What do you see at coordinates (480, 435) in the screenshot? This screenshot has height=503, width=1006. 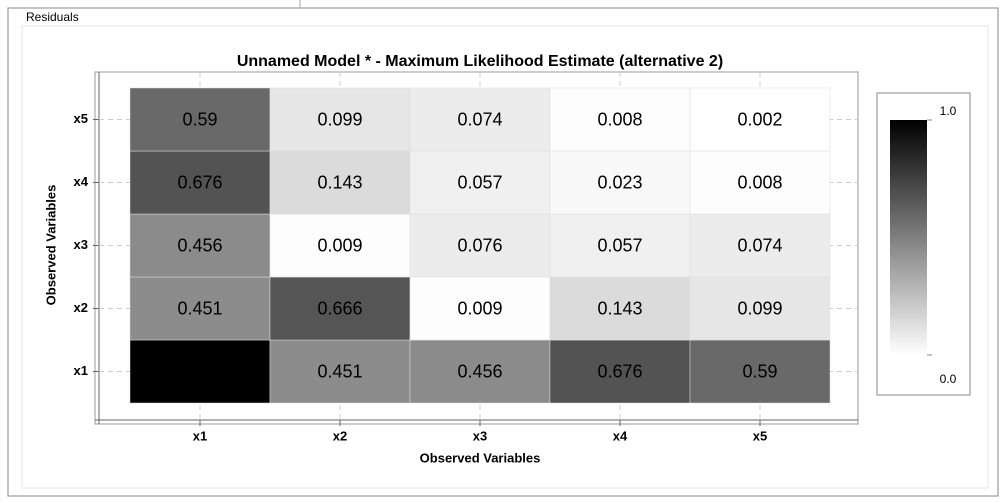 I see `x-tick-label: x3` at bounding box center [480, 435].